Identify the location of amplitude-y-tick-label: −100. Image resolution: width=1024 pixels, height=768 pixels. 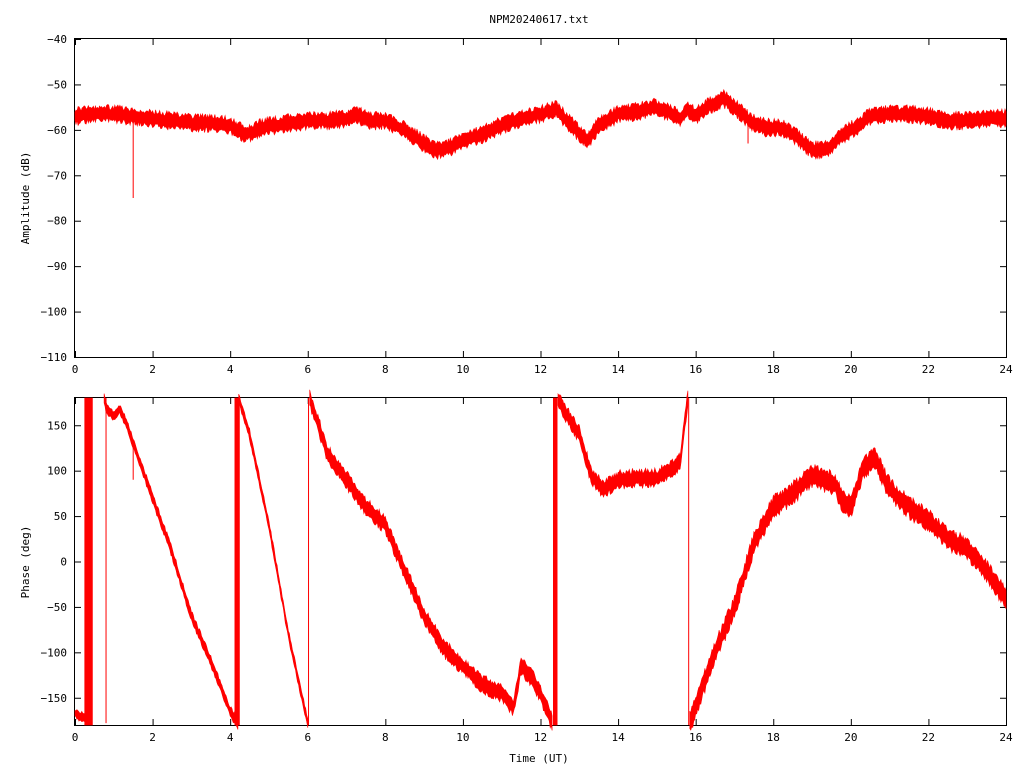
(54, 312).